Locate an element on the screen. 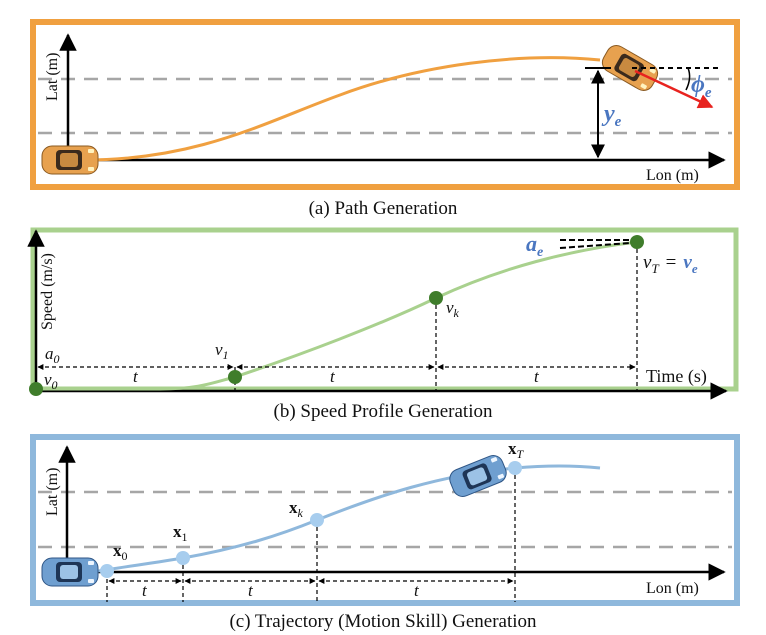 Image resolution: width=766 pixels, height=635 pixels. heading-angle-arc is located at coordinates (688, 79).